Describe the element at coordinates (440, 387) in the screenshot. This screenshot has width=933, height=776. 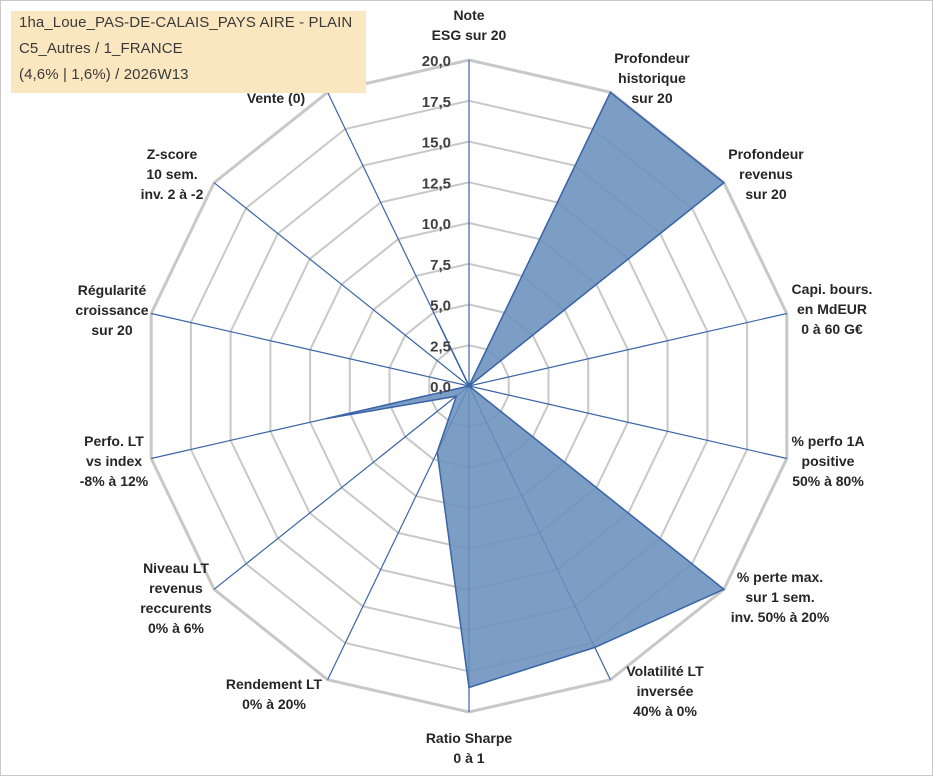
I see `tick-label: 0,0` at that location.